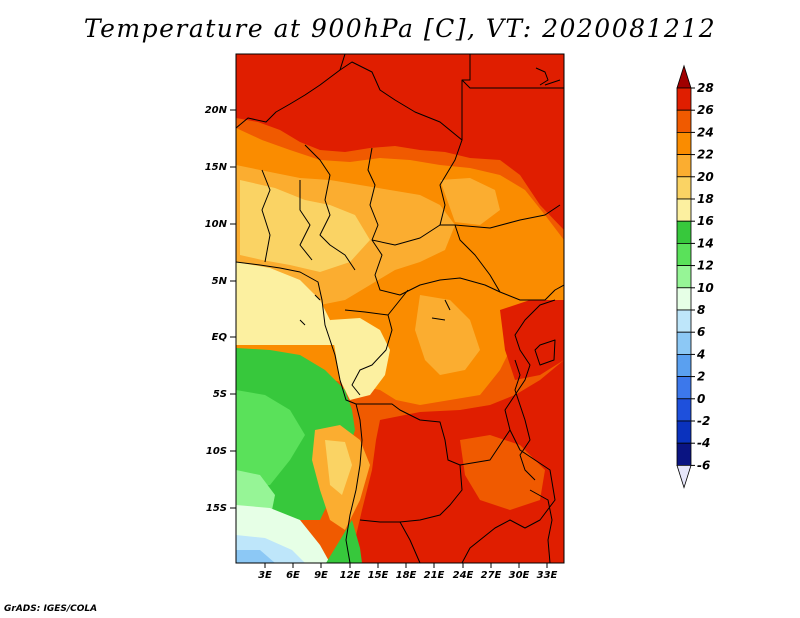  What do you see at coordinates (216, 167) in the screenshot?
I see `lat-label-15n: 15N` at bounding box center [216, 167].